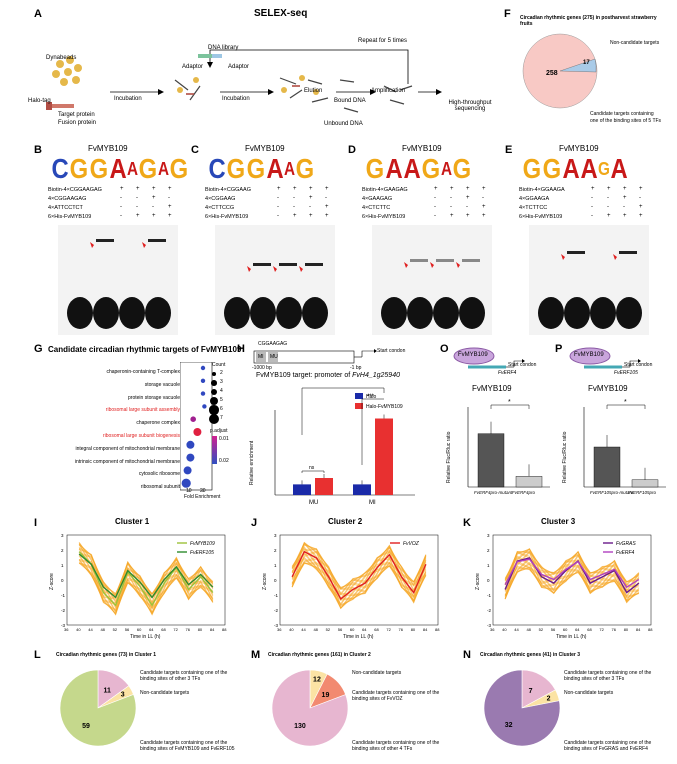  Describe the element at coordinates (626, 373) in the screenshot. I see `p-gene: FvERF105` at that location.